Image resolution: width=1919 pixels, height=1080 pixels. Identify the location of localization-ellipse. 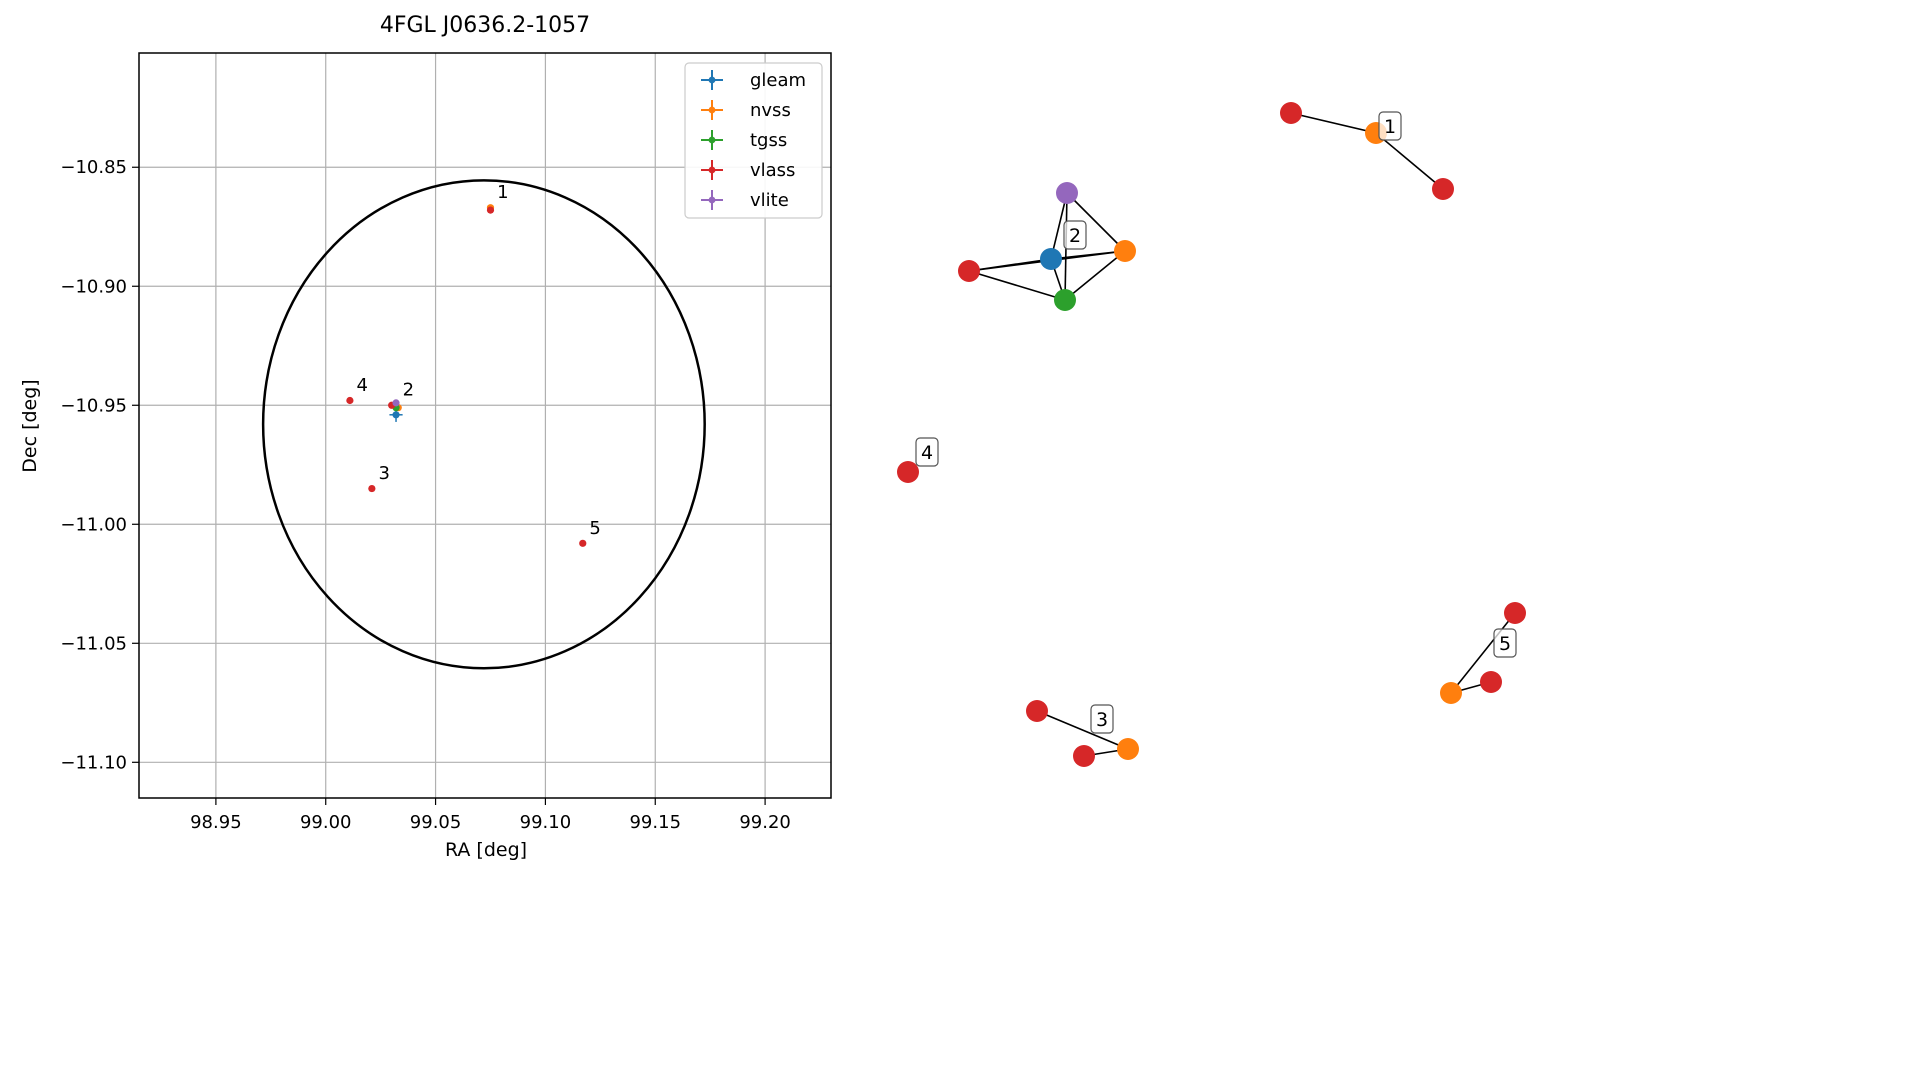
(483, 424).